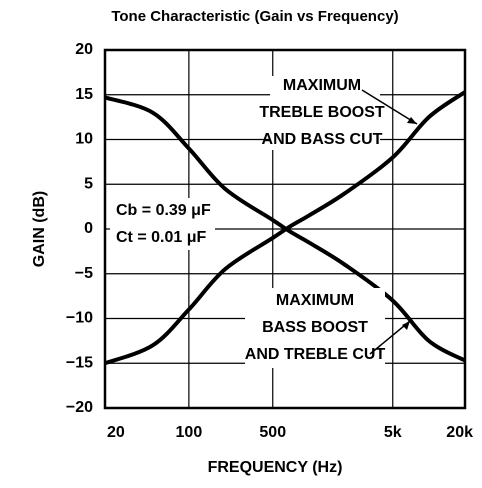 The image size is (482, 488). Describe the element at coordinates (79, 407) in the screenshot. I see `y-tick-label: −20` at that location.